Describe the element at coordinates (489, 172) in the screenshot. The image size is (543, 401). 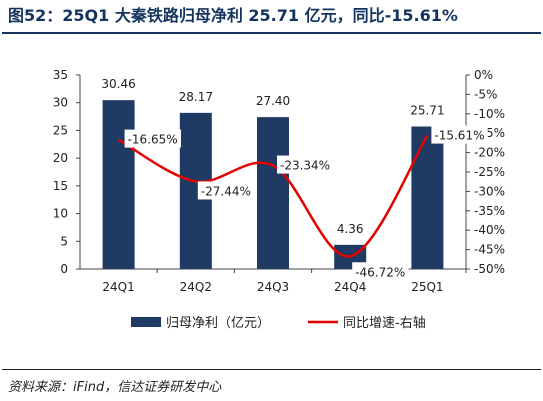
I see `right-tick-label: -25%` at that location.